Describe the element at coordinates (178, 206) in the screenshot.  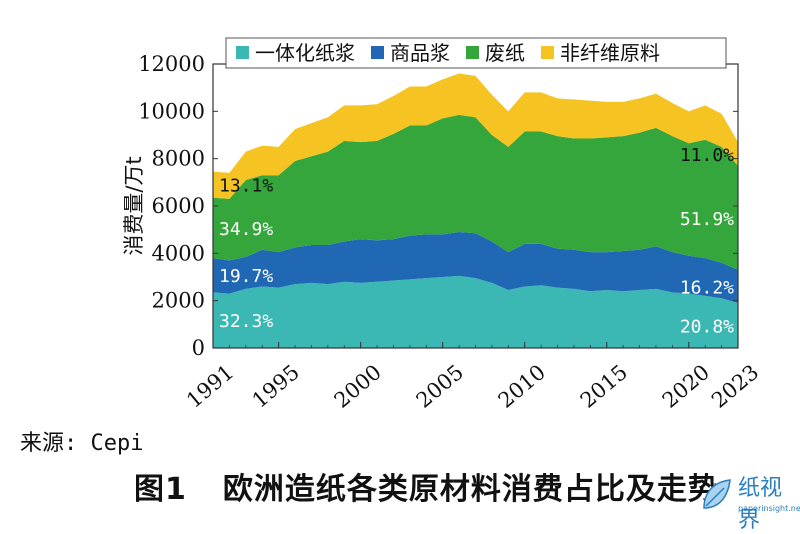
I see `y-tick-label: 6000` at that location.